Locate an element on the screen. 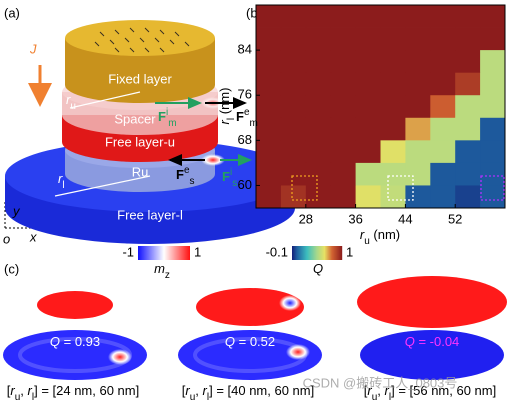  text-part: ] = [24 nm, 60 nm] is located at coordinates (86, 390).